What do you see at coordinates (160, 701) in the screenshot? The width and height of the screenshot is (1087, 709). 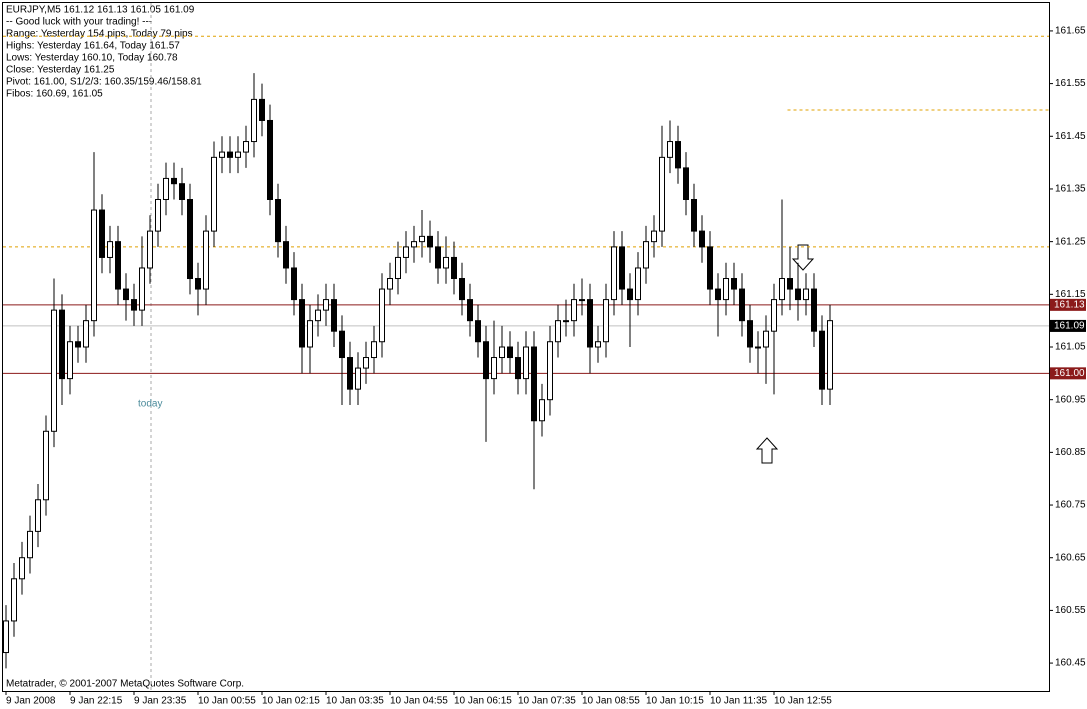 I see `x-tick-label: 9 Jan 23:35` at bounding box center [160, 701].